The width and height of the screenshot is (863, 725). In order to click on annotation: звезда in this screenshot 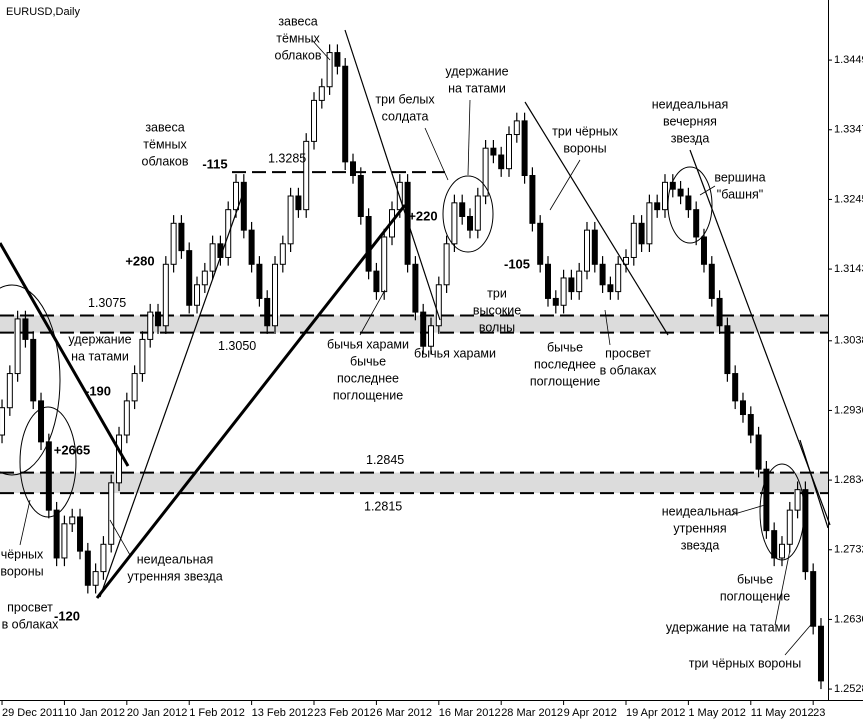, I will do `click(700, 545)`.